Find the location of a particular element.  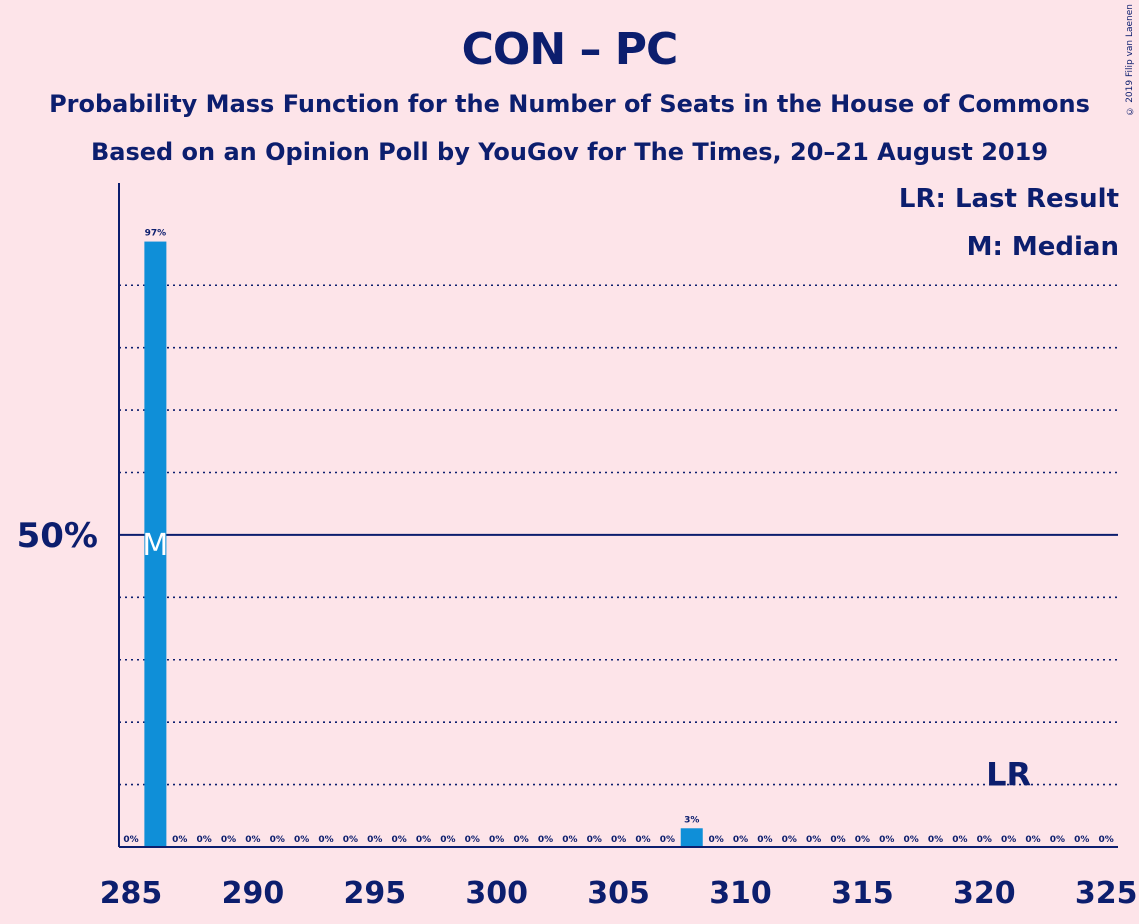

legend-median: M: Median is located at coordinates (1042, 247).